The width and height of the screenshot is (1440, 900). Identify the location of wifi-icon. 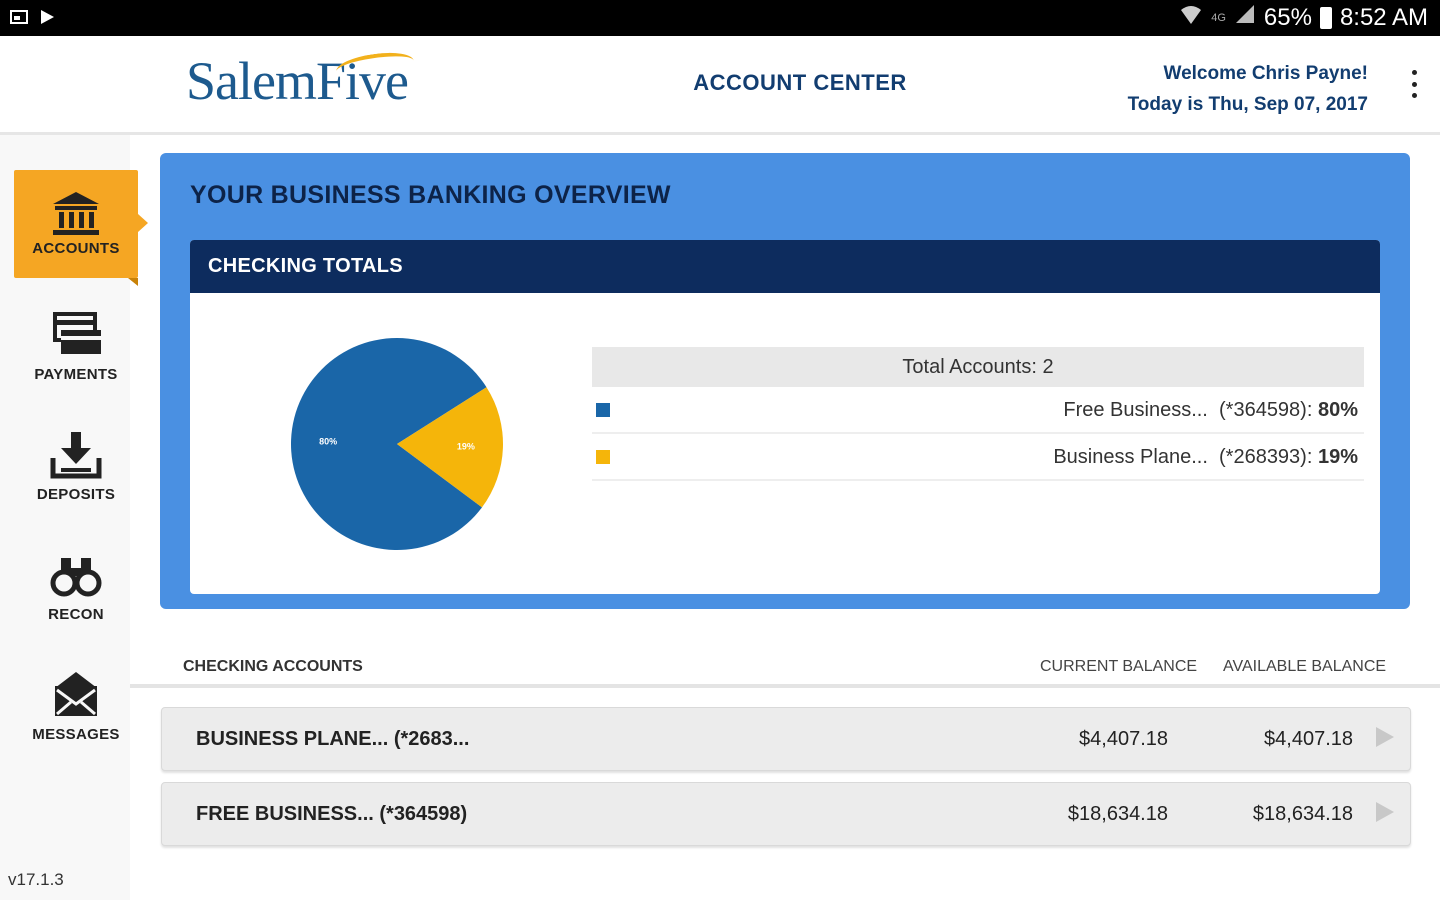
(1191, 17).